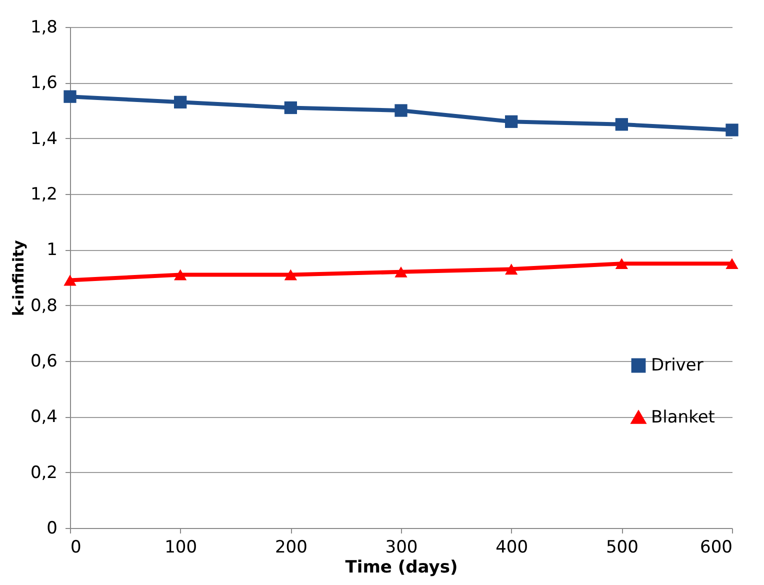 The height and width of the screenshot is (585, 764). Describe the element at coordinates (44, 194) in the screenshot. I see `y-tick-label: 1,2` at that location.